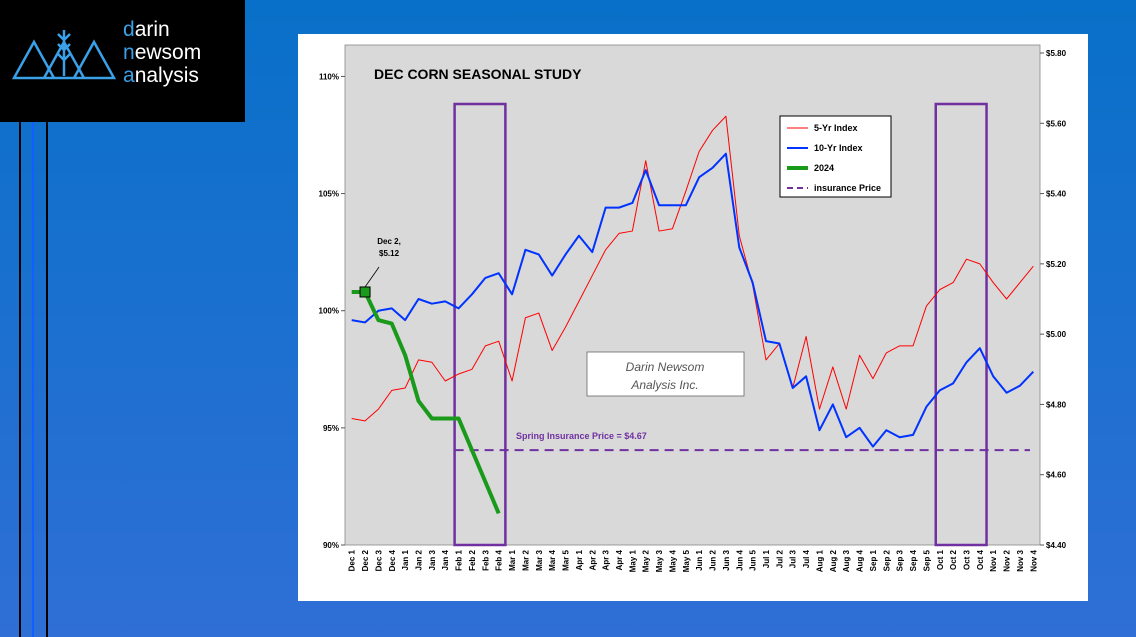 The height and width of the screenshot is (637, 1136). I want to click on x-tick-label: Jun 3, so click(726, 559).